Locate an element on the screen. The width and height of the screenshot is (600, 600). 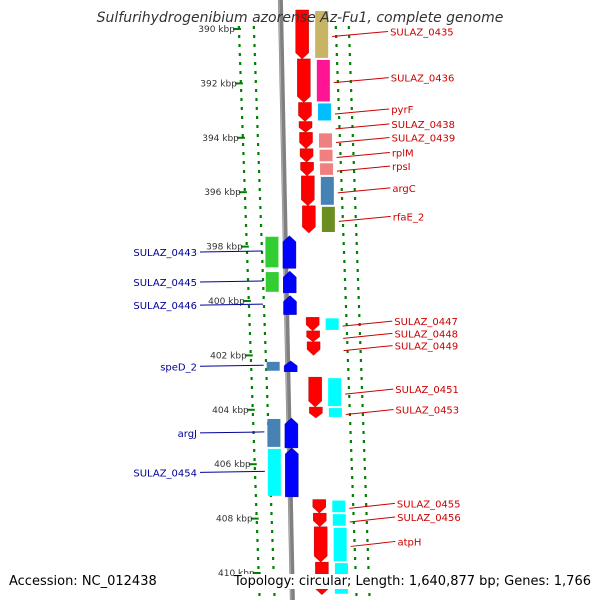
forward-gene-label: SULAZ_0451 is located at coordinates (427, 390).